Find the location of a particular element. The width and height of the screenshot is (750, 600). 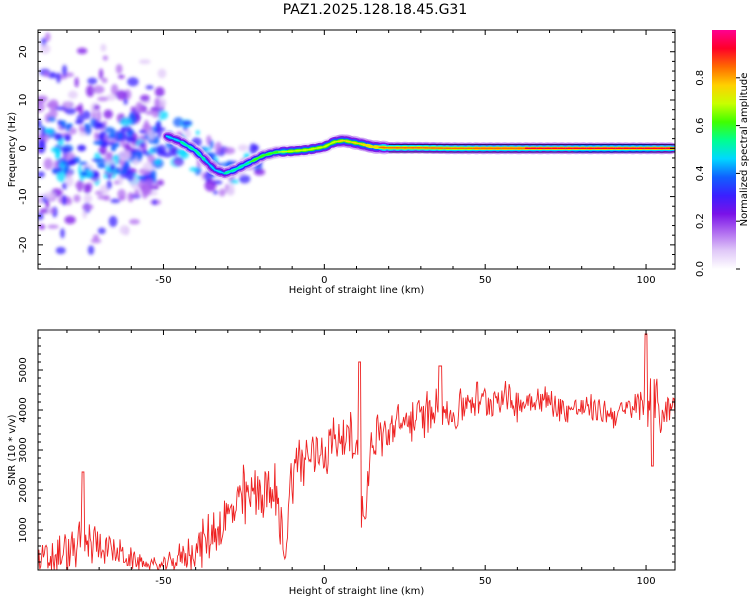

snr-x-tick-label: -50 is located at coordinates (163, 581).